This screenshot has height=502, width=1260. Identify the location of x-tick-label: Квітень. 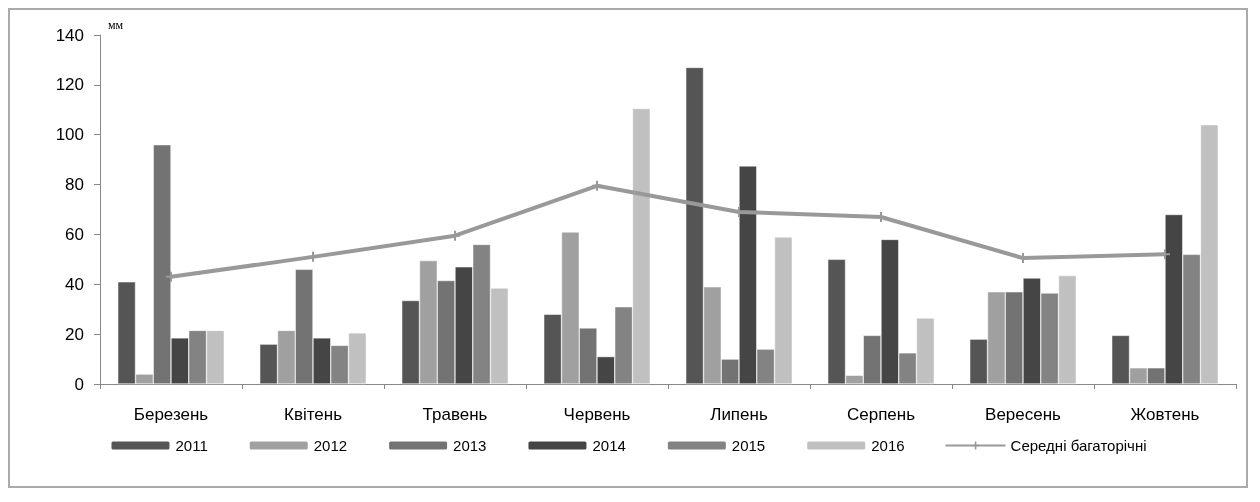
(313, 414).